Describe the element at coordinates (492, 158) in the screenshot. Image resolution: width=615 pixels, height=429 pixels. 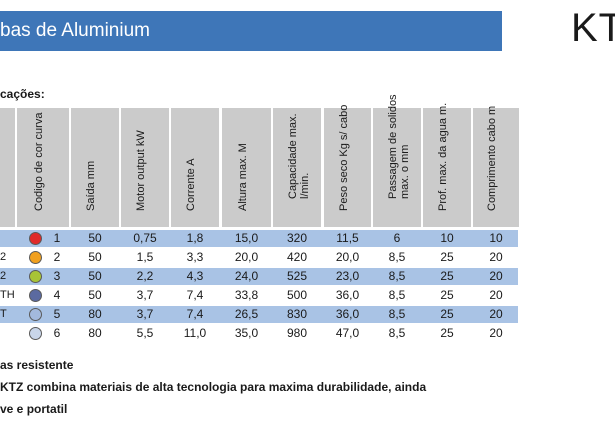
I see `header-label: Comprimento cabo m` at that location.